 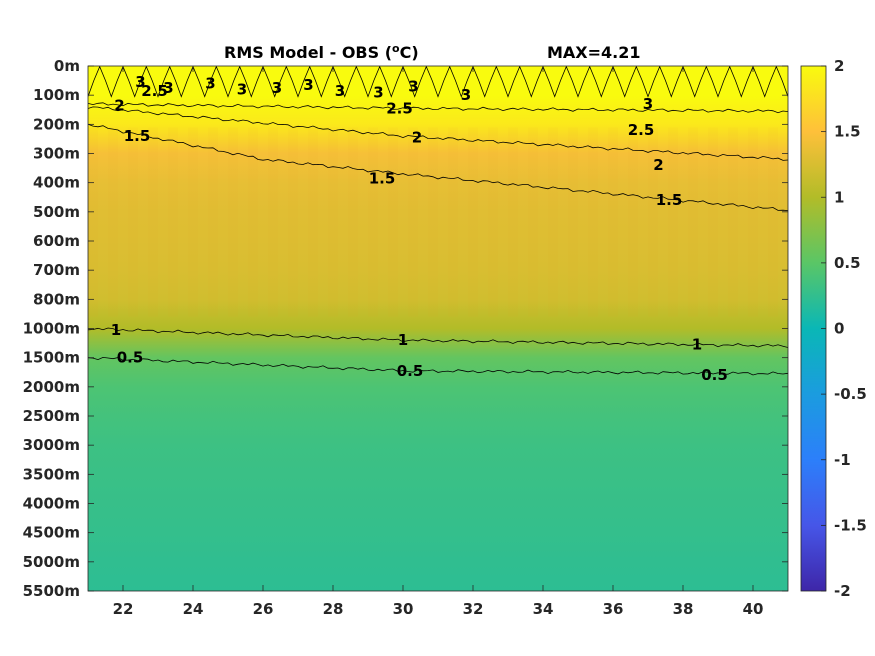 What do you see at coordinates (51, 387) in the screenshot?
I see `y-tick-label: 2000m` at bounding box center [51, 387].